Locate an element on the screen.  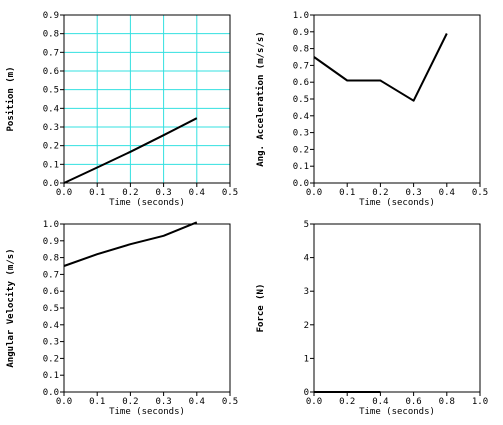
y-tick-label: 4 is located at coordinates (306, 259).